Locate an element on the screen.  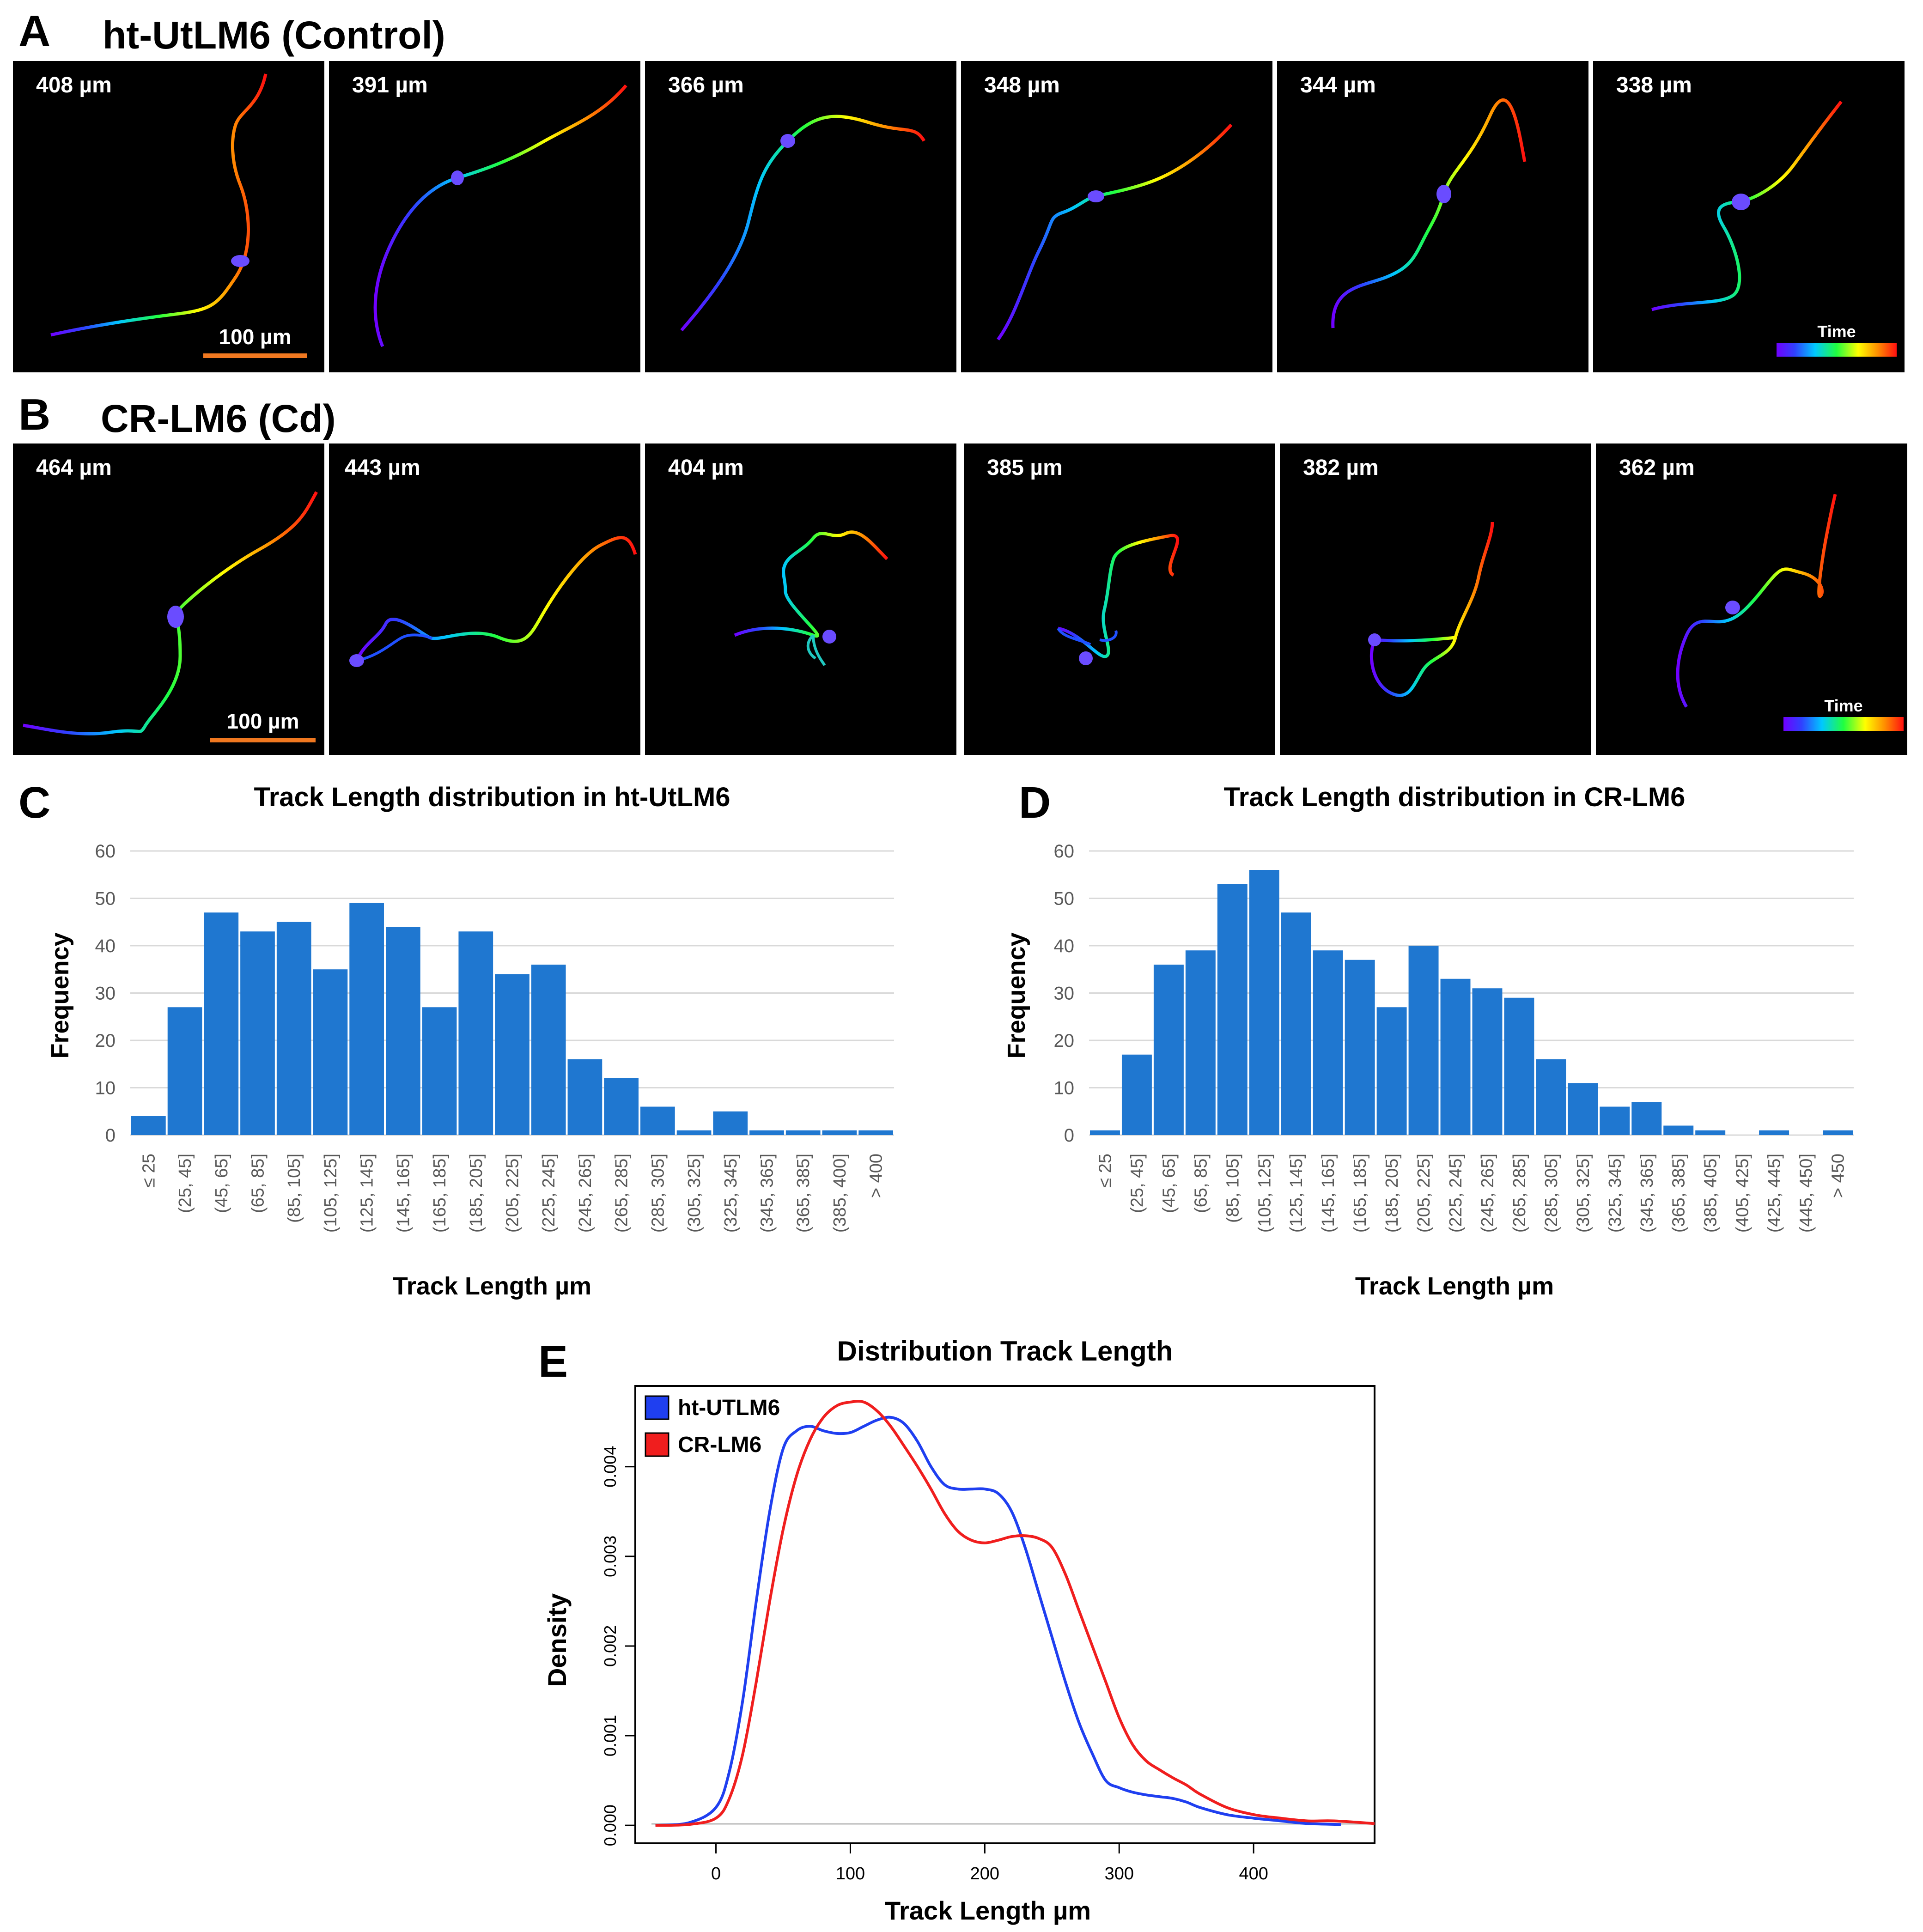
time-colorbar-b is located at coordinates (1843, 724).